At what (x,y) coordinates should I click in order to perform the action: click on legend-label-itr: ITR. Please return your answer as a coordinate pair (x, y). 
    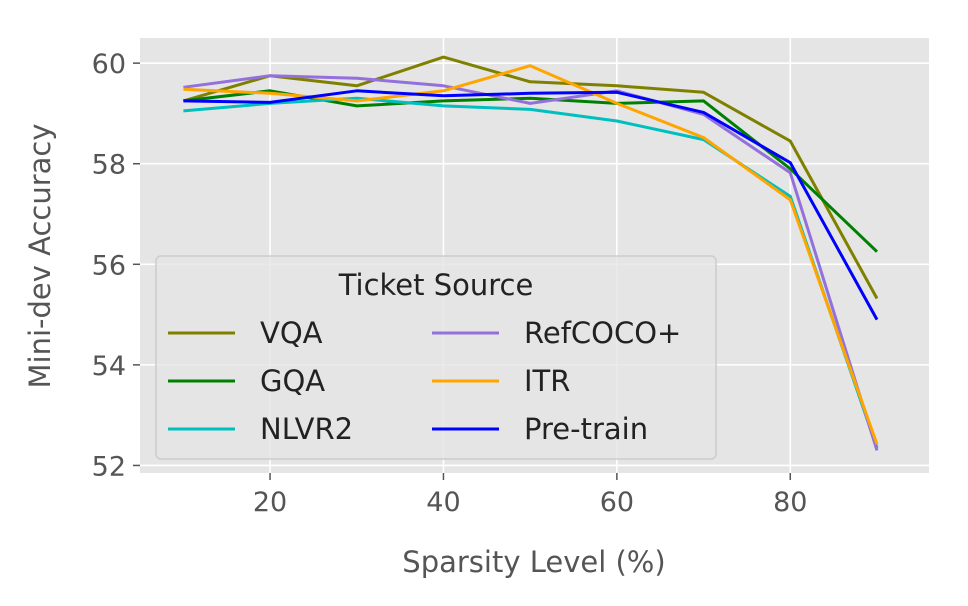
    Looking at the image, I should click on (547, 381).